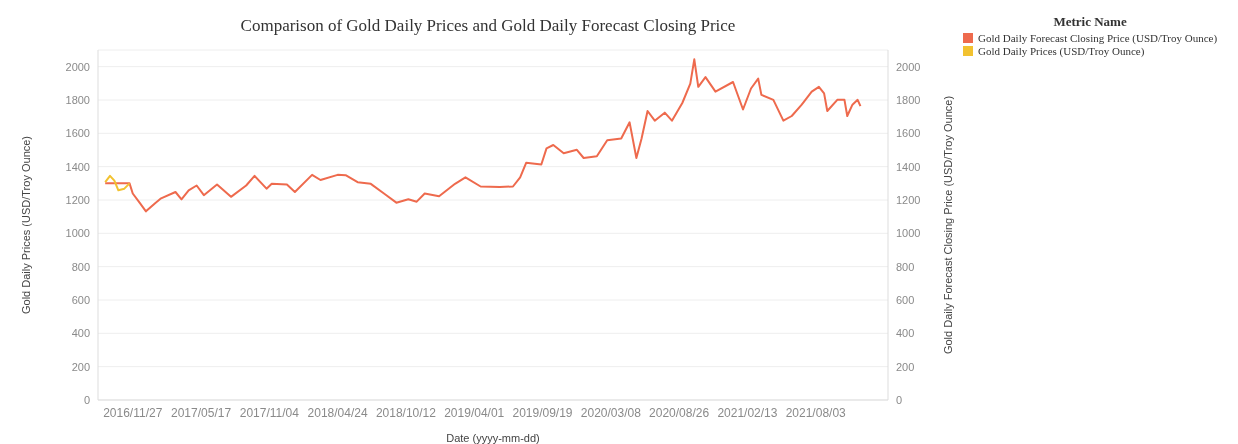 The height and width of the screenshot is (444, 1238). What do you see at coordinates (899, 399) in the screenshot?
I see `y2-tick-label: 0` at bounding box center [899, 399].